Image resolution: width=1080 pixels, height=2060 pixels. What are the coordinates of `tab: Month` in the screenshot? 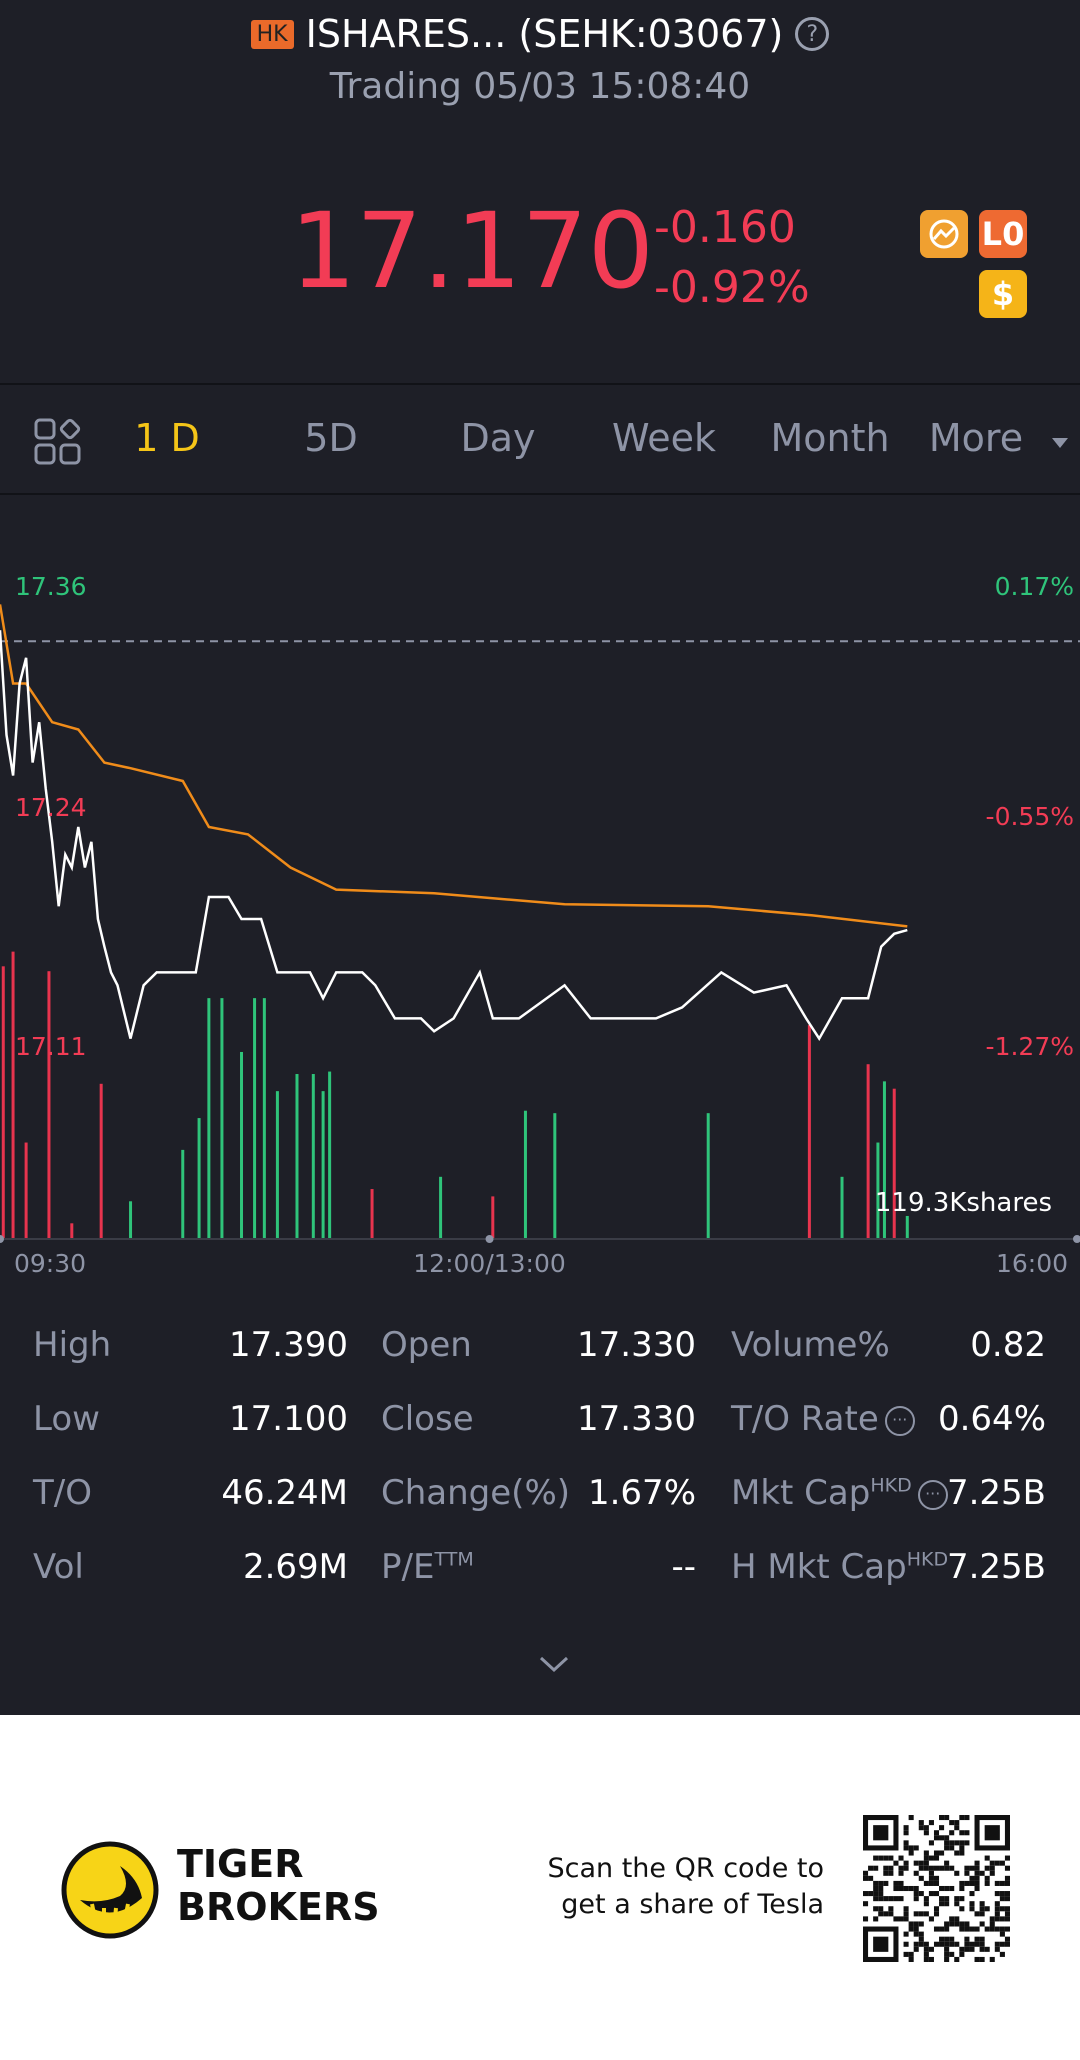 It's located at (830, 438).